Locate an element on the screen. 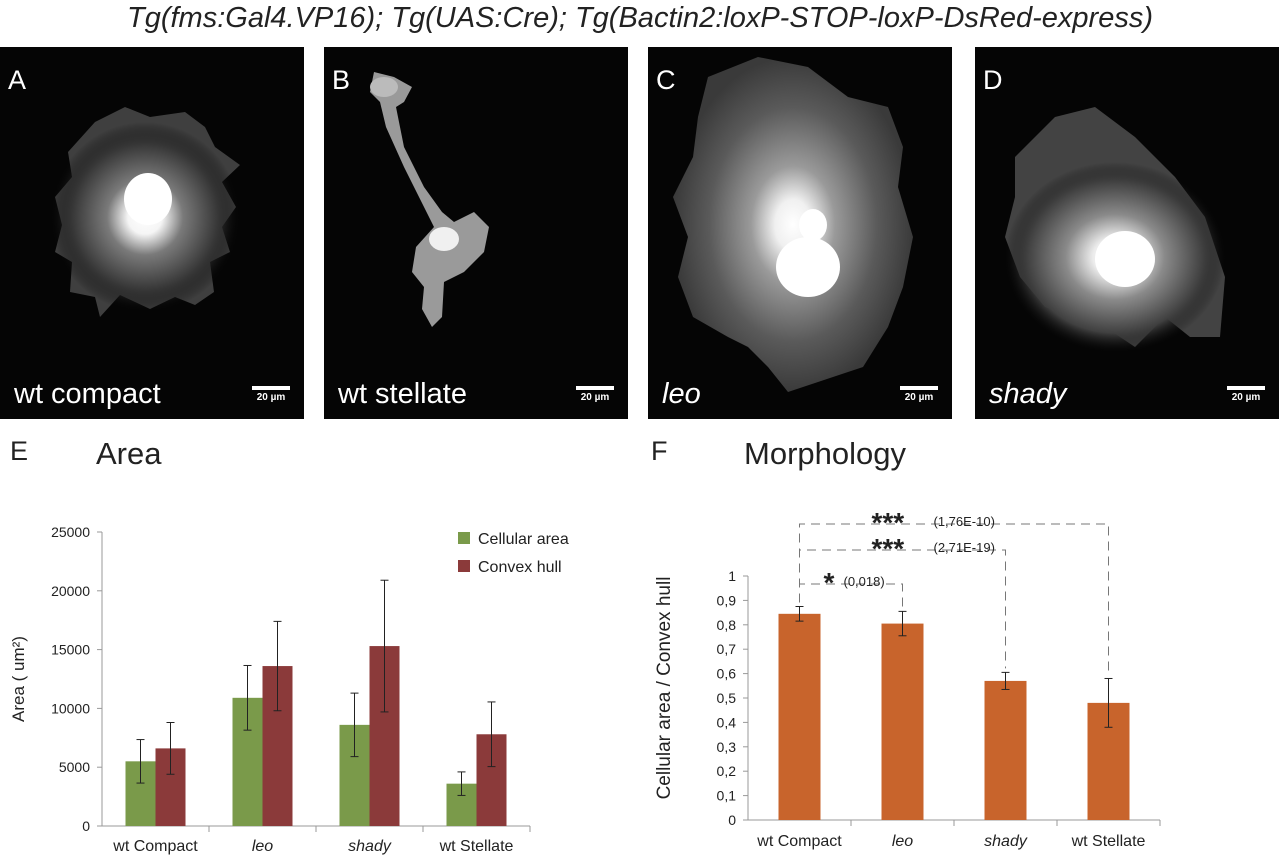  cell-image-compact is located at coordinates (145, 212).